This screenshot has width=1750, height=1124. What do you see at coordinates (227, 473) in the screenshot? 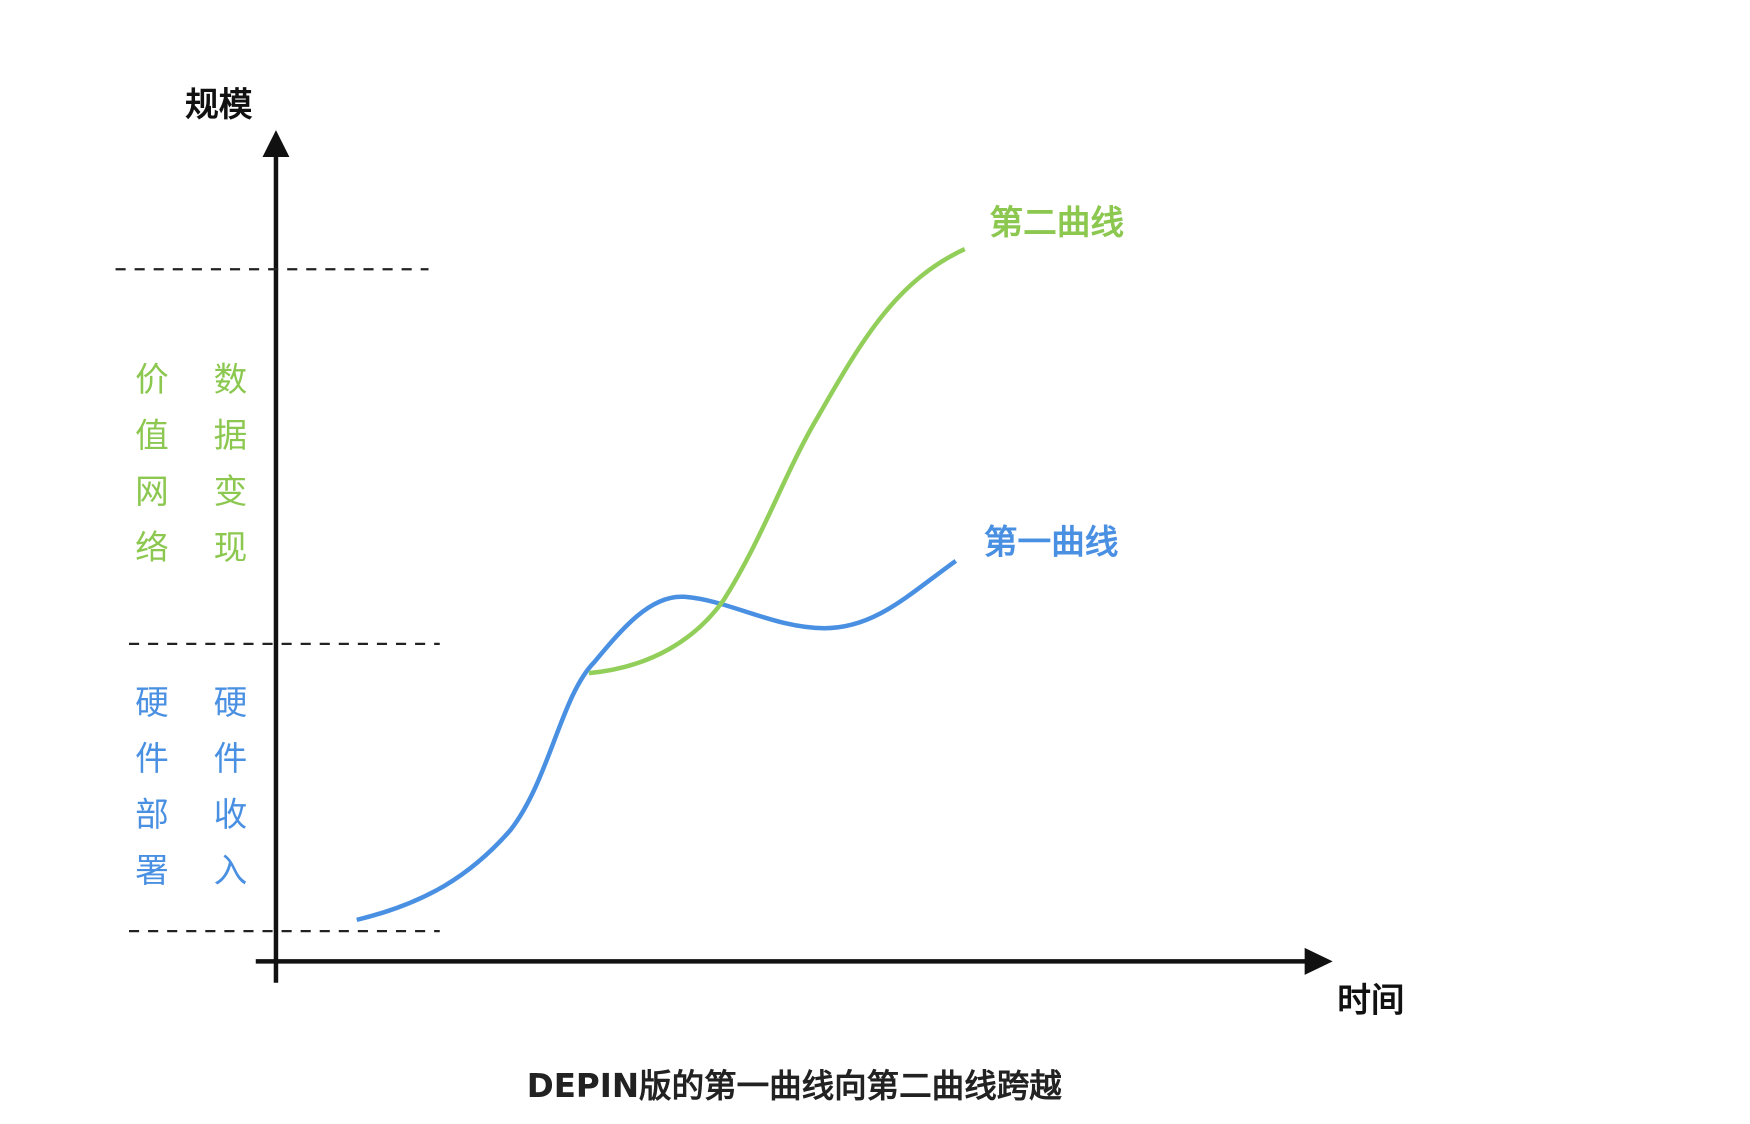
I see `zone-text: 数据变现` at bounding box center [227, 473].